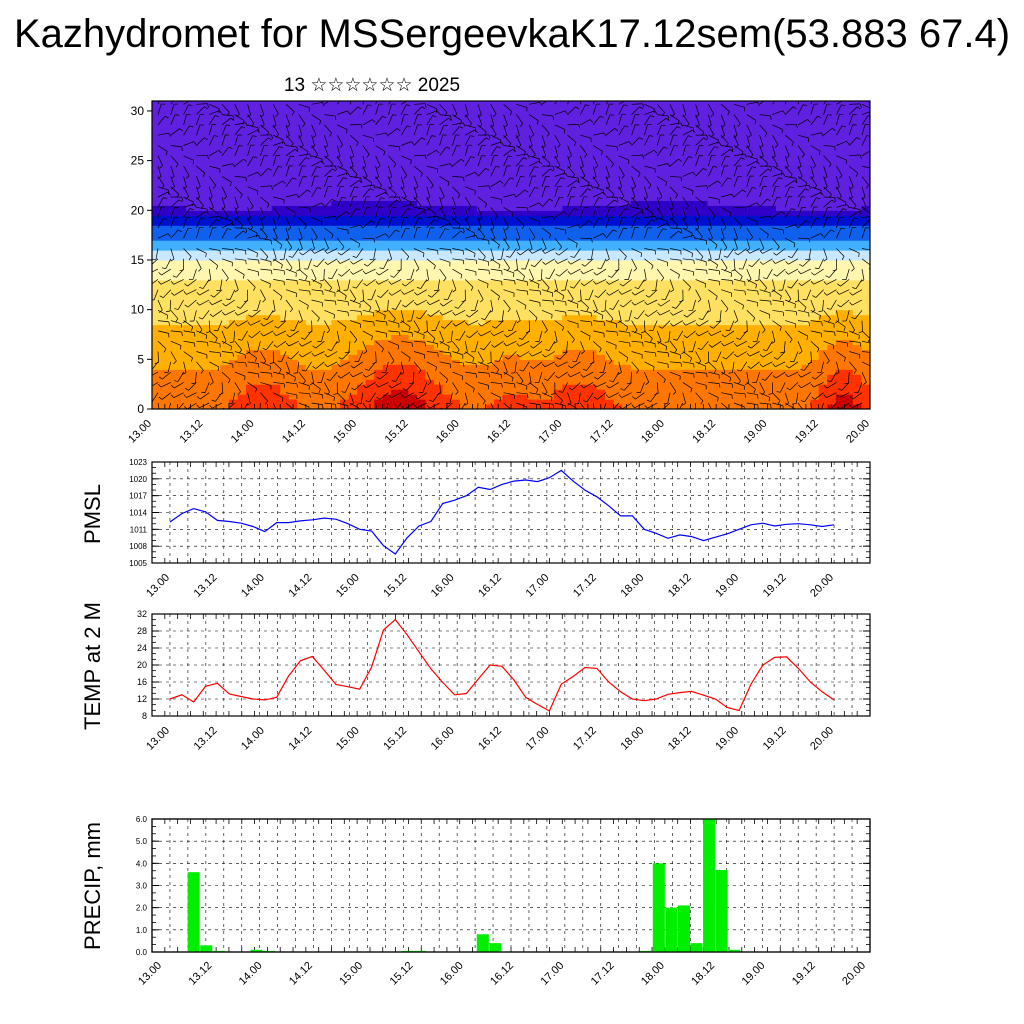 This screenshot has height=1024, width=1024. Describe the element at coordinates (301, 974) in the screenshot. I see `precip-x-tick-14.12: 14.12` at that location.